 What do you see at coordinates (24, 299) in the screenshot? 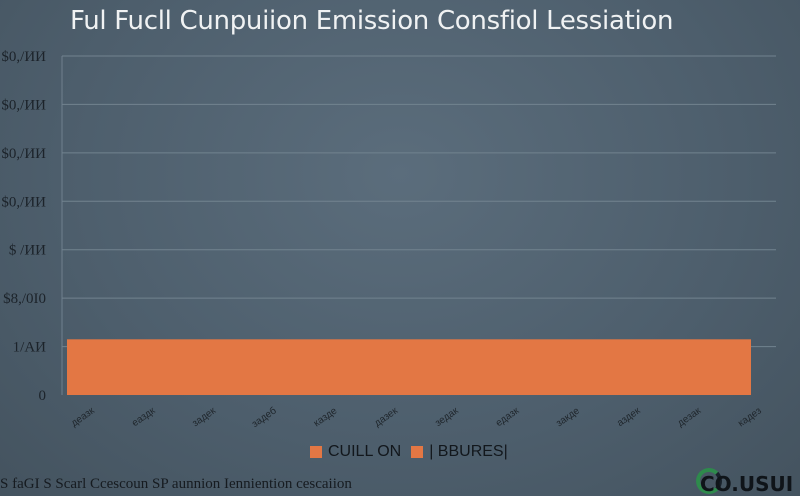
I see `y-tick-label-2: $8,/0I0` at bounding box center [24, 299].